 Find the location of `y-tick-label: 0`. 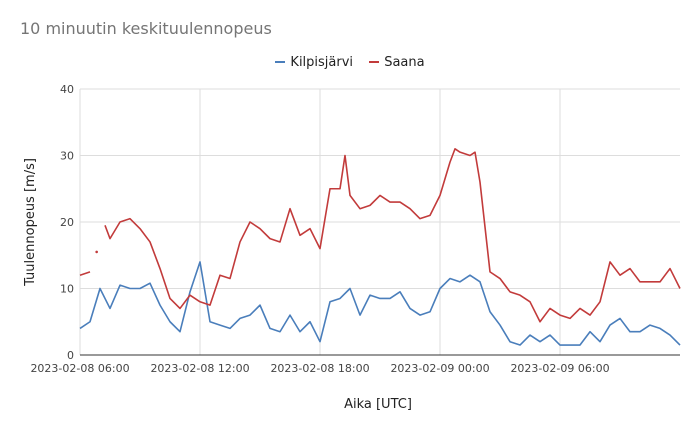

y-tick-label: 0 is located at coordinates (70, 355).